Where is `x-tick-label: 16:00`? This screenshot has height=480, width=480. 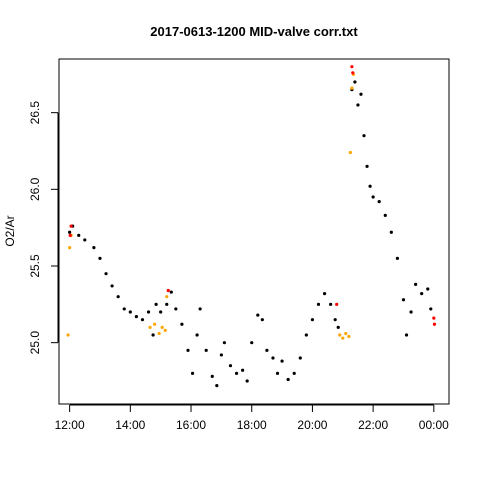 x-tick-label: 16:00 is located at coordinates (191, 425).